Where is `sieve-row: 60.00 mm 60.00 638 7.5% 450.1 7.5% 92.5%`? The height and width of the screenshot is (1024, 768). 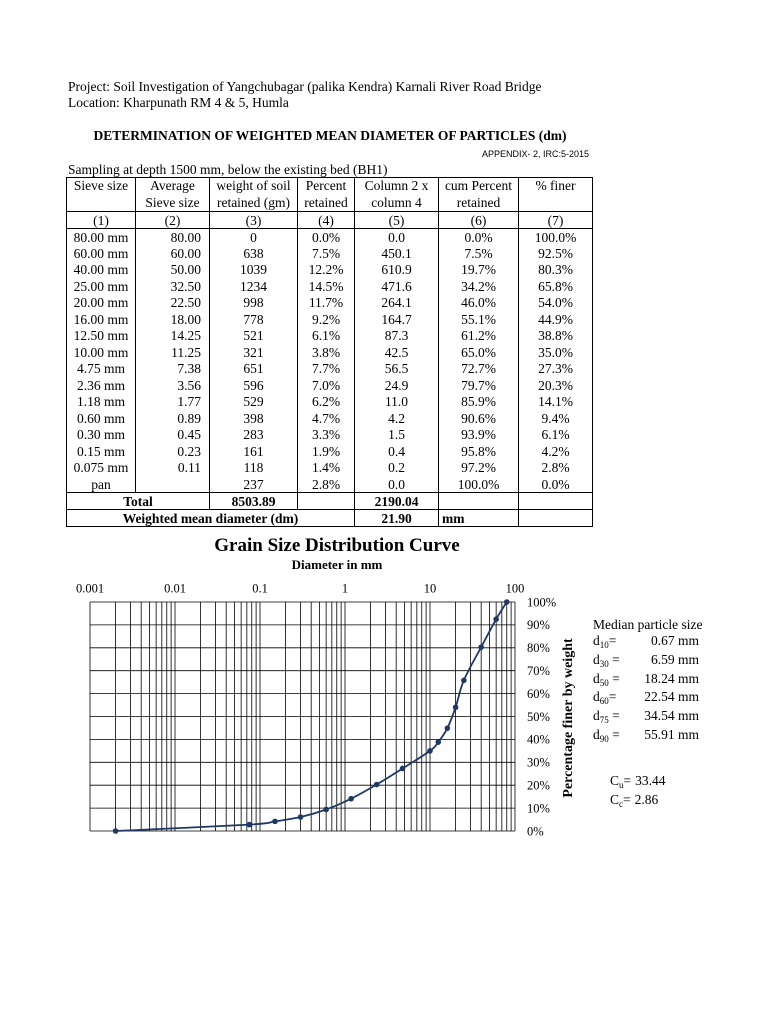 sieve-row: 60.00 mm 60.00 638 7.5% 450.1 7.5% 92.5% is located at coordinates (329, 253).